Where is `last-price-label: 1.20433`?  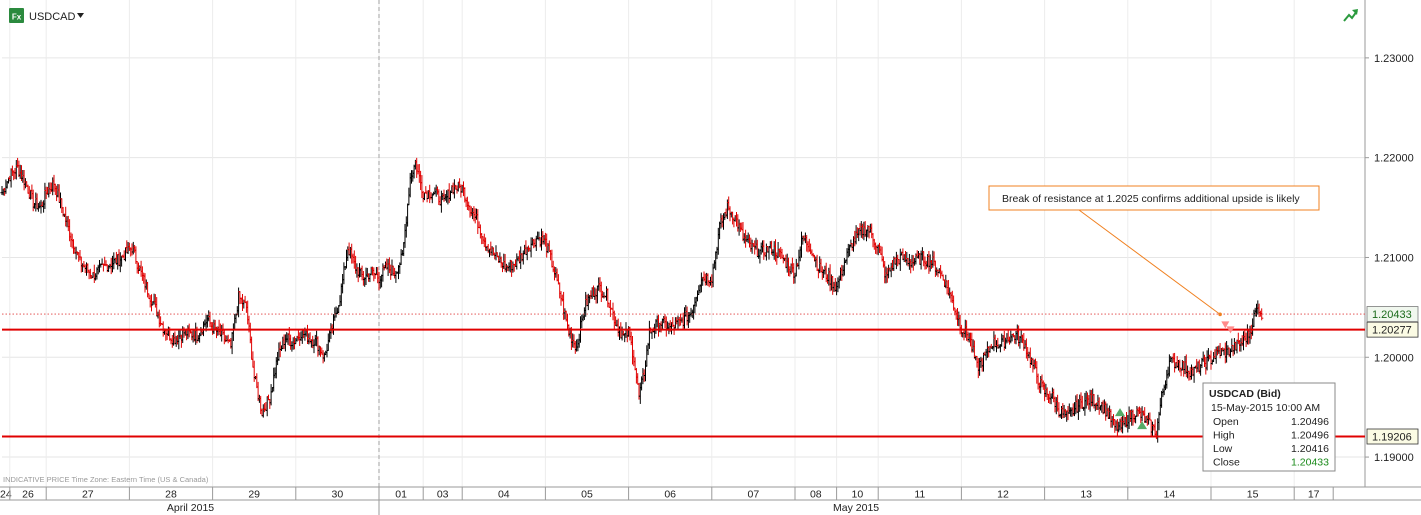
last-price-label: 1.20433 is located at coordinates (1392, 315).